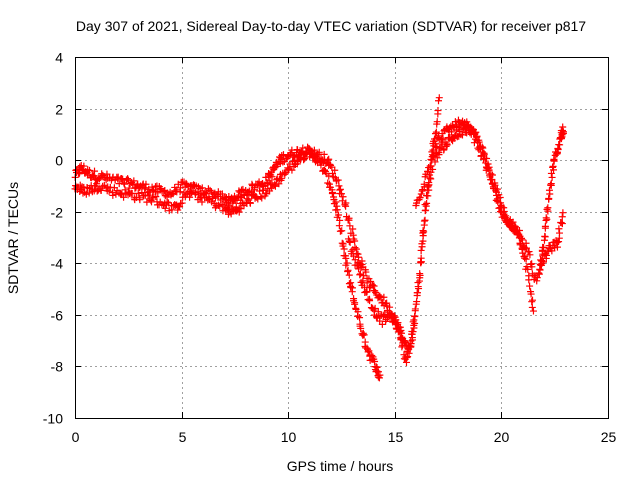 Image resolution: width=640 pixels, height=480 pixels. Describe the element at coordinates (609, 437) in the screenshot. I see `x-tick-label: 25` at that location.